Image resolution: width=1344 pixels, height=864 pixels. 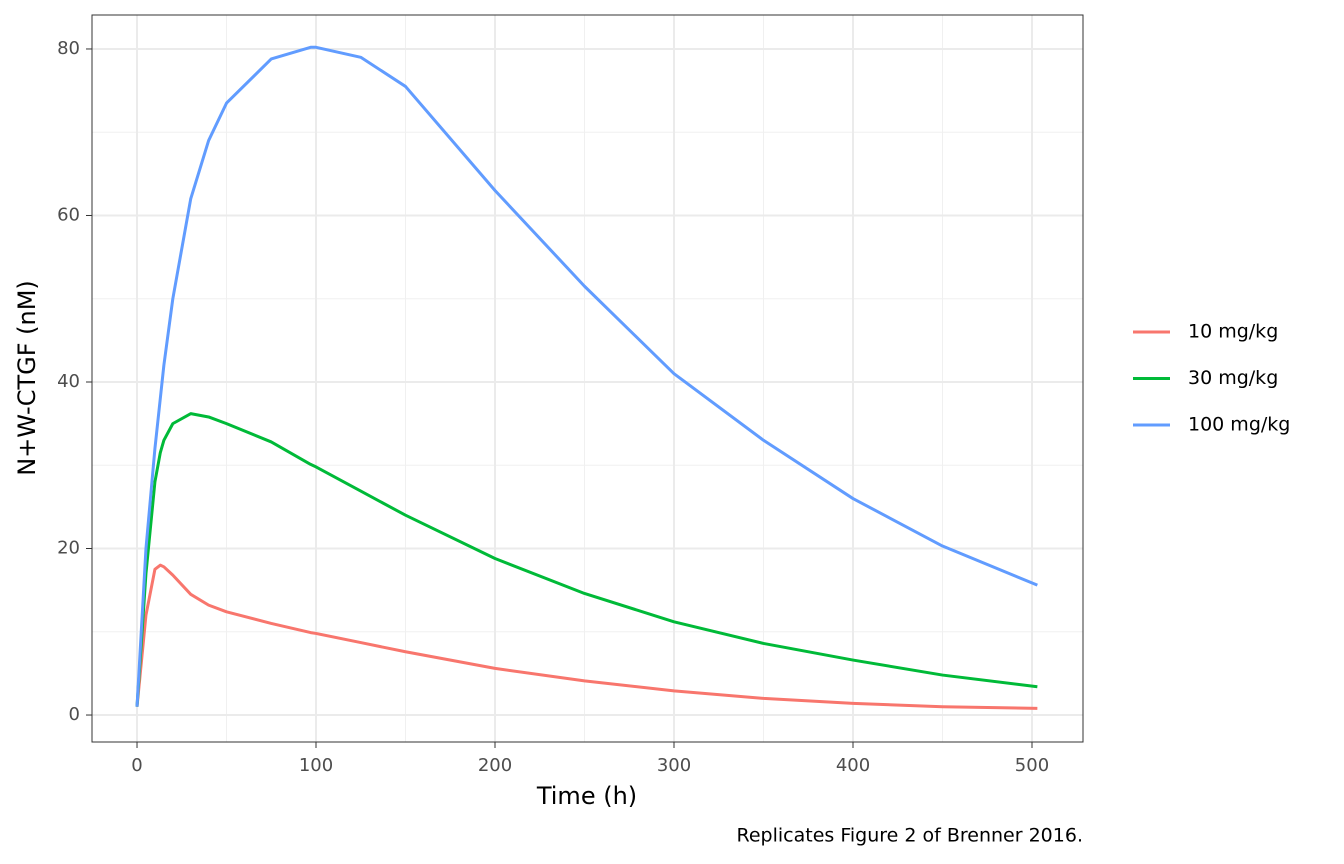 What do you see at coordinates (674, 765) in the screenshot?
I see `x-tick-label: 300` at bounding box center [674, 765].